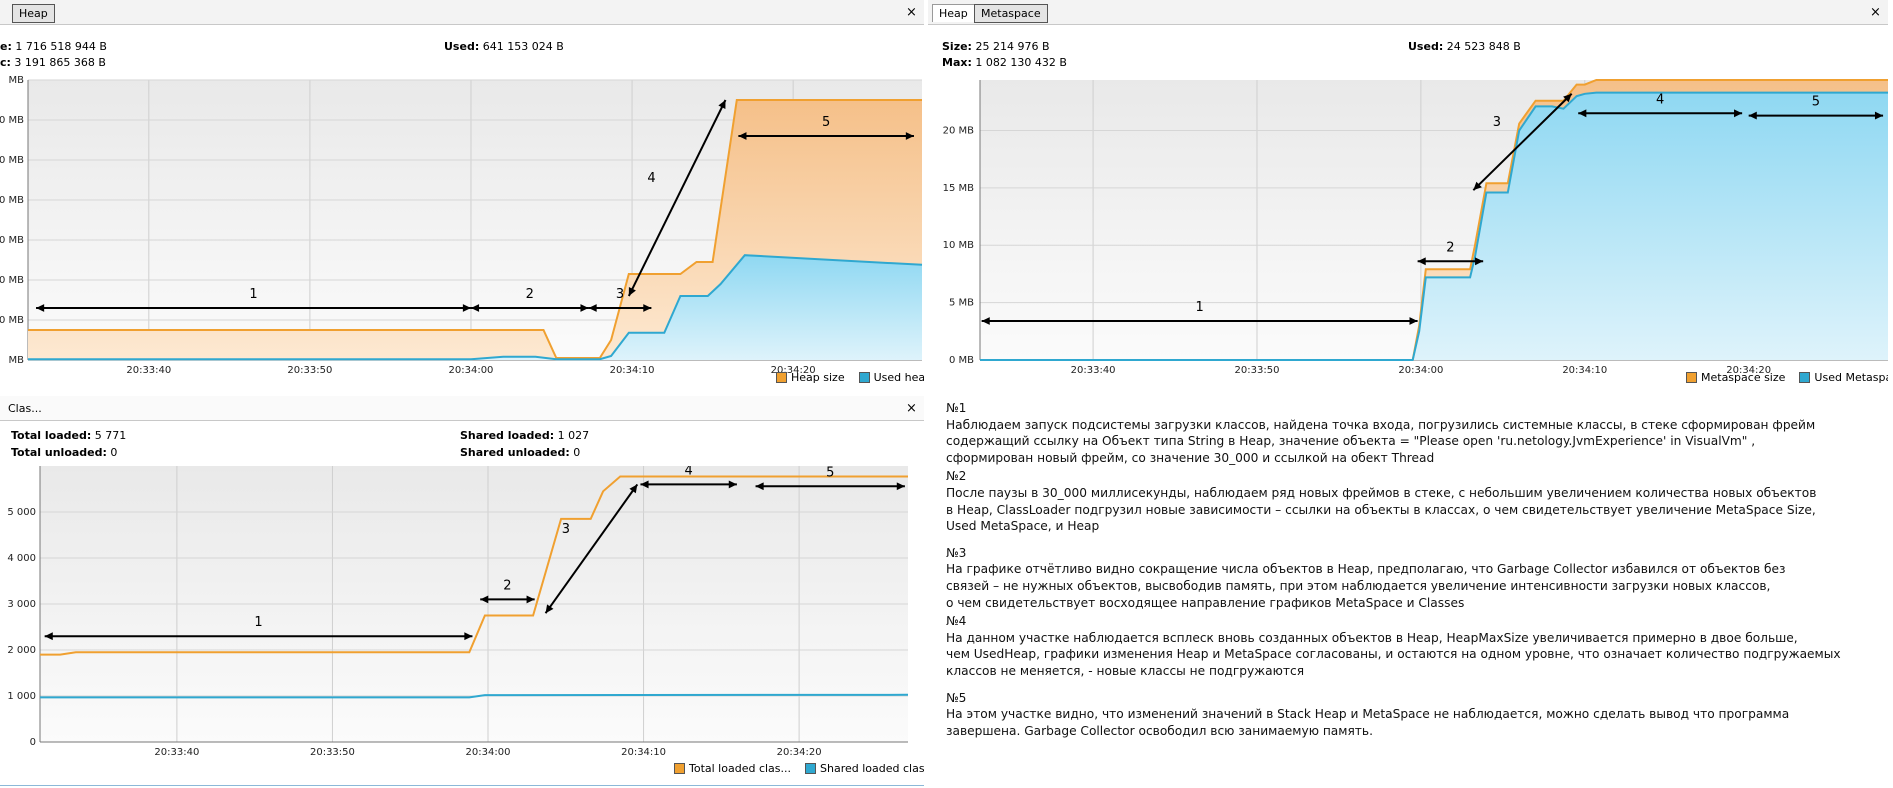 The height and width of the screenshot is (788, 1893). I want to click on legend-shared-loaded: Shared loaded classes, so click(872, 768).